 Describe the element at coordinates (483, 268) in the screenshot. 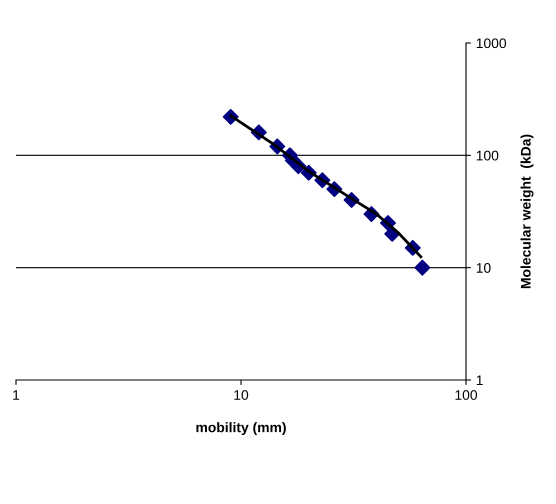

I see `y-tick-label: 10` at that location.